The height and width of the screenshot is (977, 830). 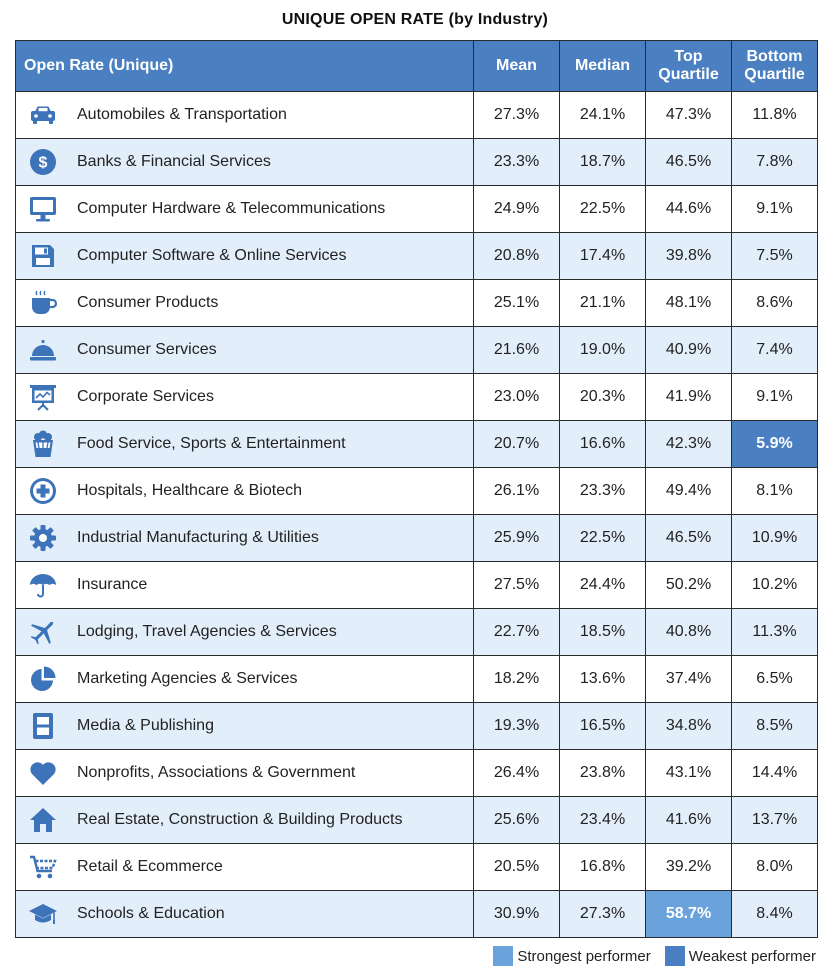 I want to click on top-quartile-cell: 43.1%, so click(x=688, y=773).